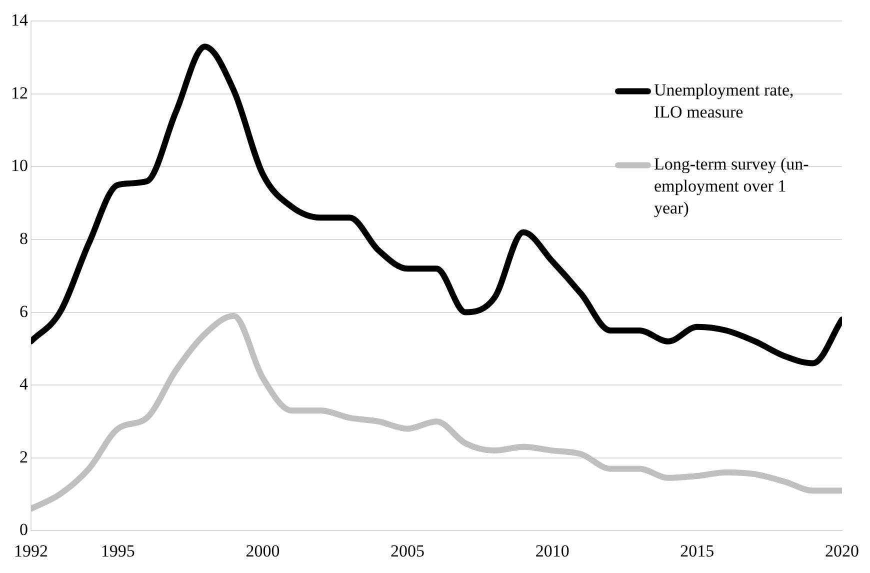 The image size is (870, 573). What do you see at coordinates (724, 101) in the screenshot?
I see `legend-label: Unemployment rate, ILO measure` at bounding box center [724, 101].